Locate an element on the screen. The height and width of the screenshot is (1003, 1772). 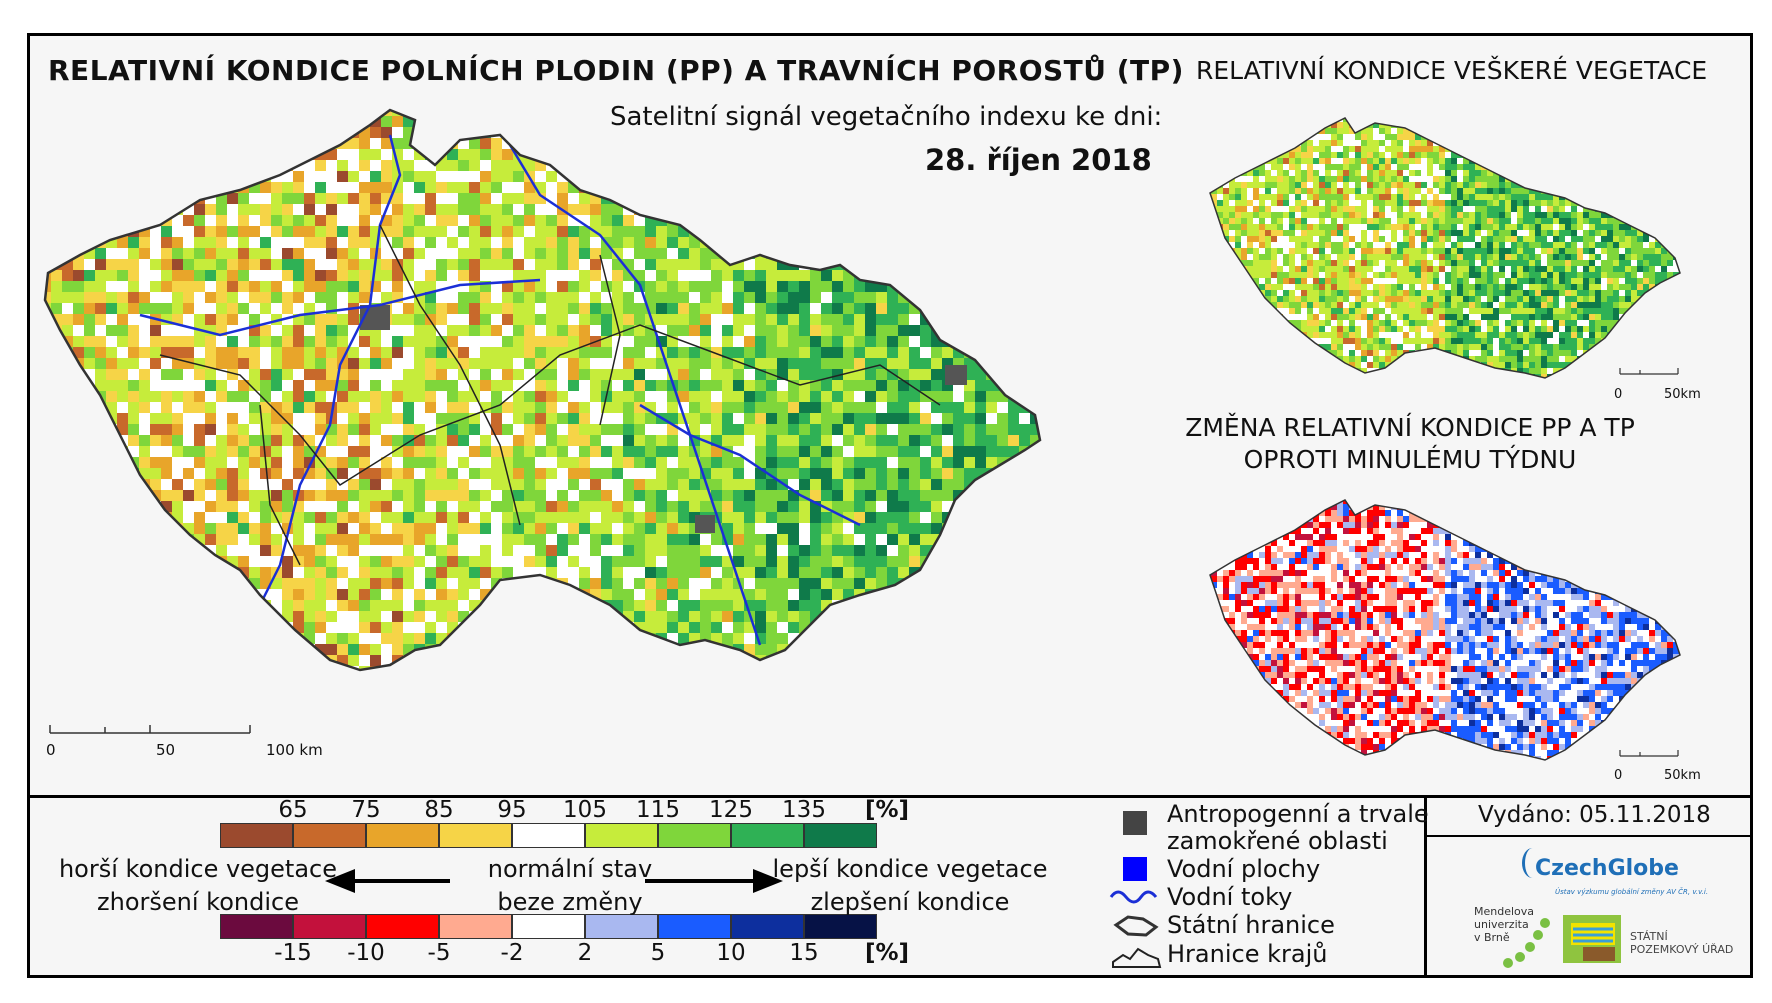
condition-tick-label: 125 is located at coordinates (731, 810).